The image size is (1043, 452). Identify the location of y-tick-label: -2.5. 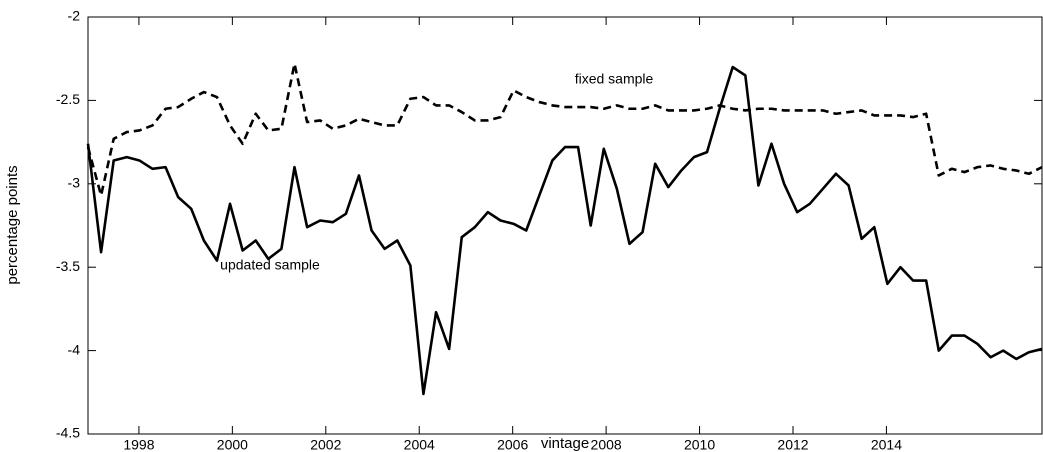
(68, 99).